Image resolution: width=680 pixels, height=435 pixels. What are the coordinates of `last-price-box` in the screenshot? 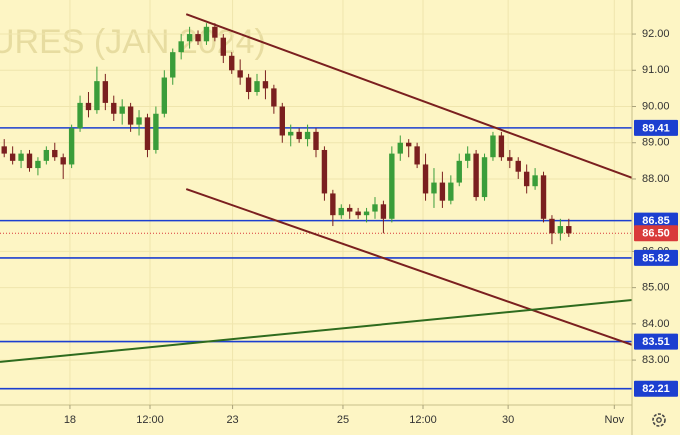 It's located at (656, 233).